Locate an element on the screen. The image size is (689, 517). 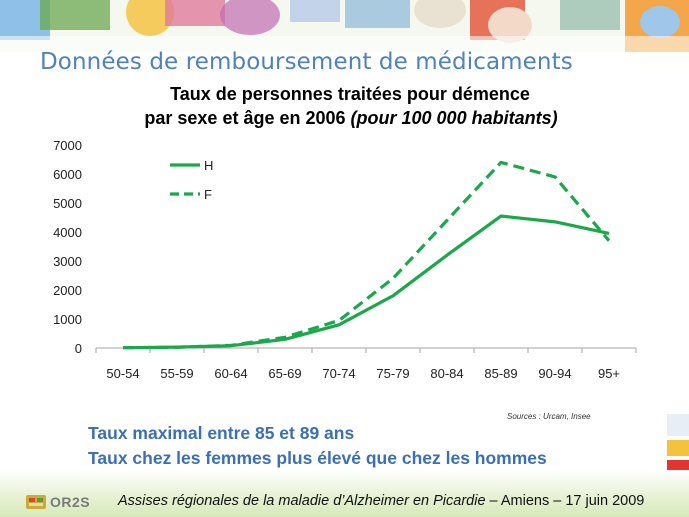
source-note: Sources : Urcam, Insee is located at coordinates (549, 416).